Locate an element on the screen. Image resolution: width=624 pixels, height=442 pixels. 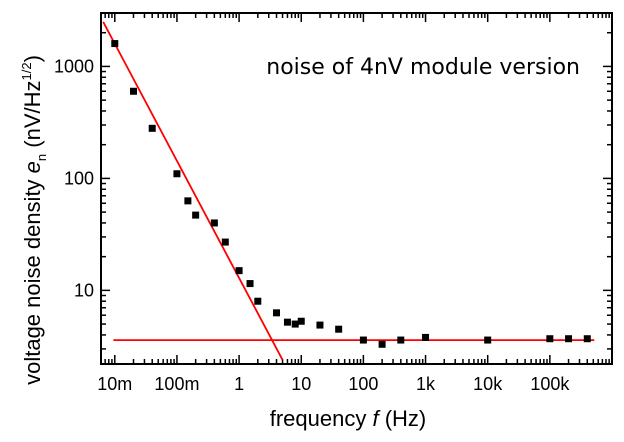
y-tick-label: 1000 is located at coordinates (74, 66).